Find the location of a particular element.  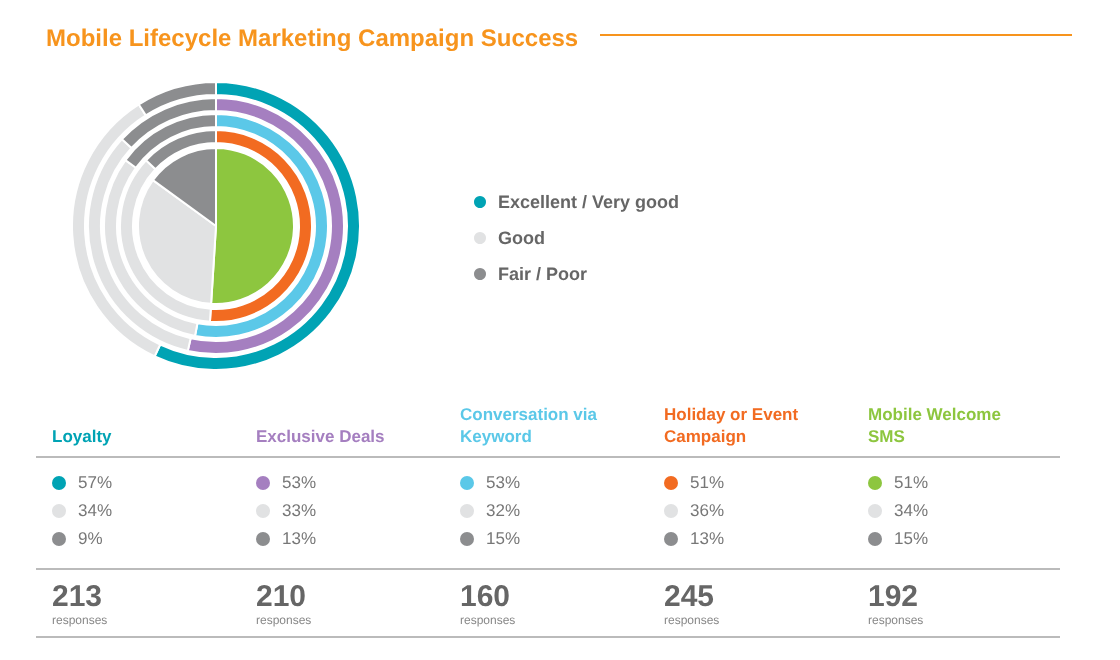

legend-label: Excellent / Very good is located at coordinates (589, 202).